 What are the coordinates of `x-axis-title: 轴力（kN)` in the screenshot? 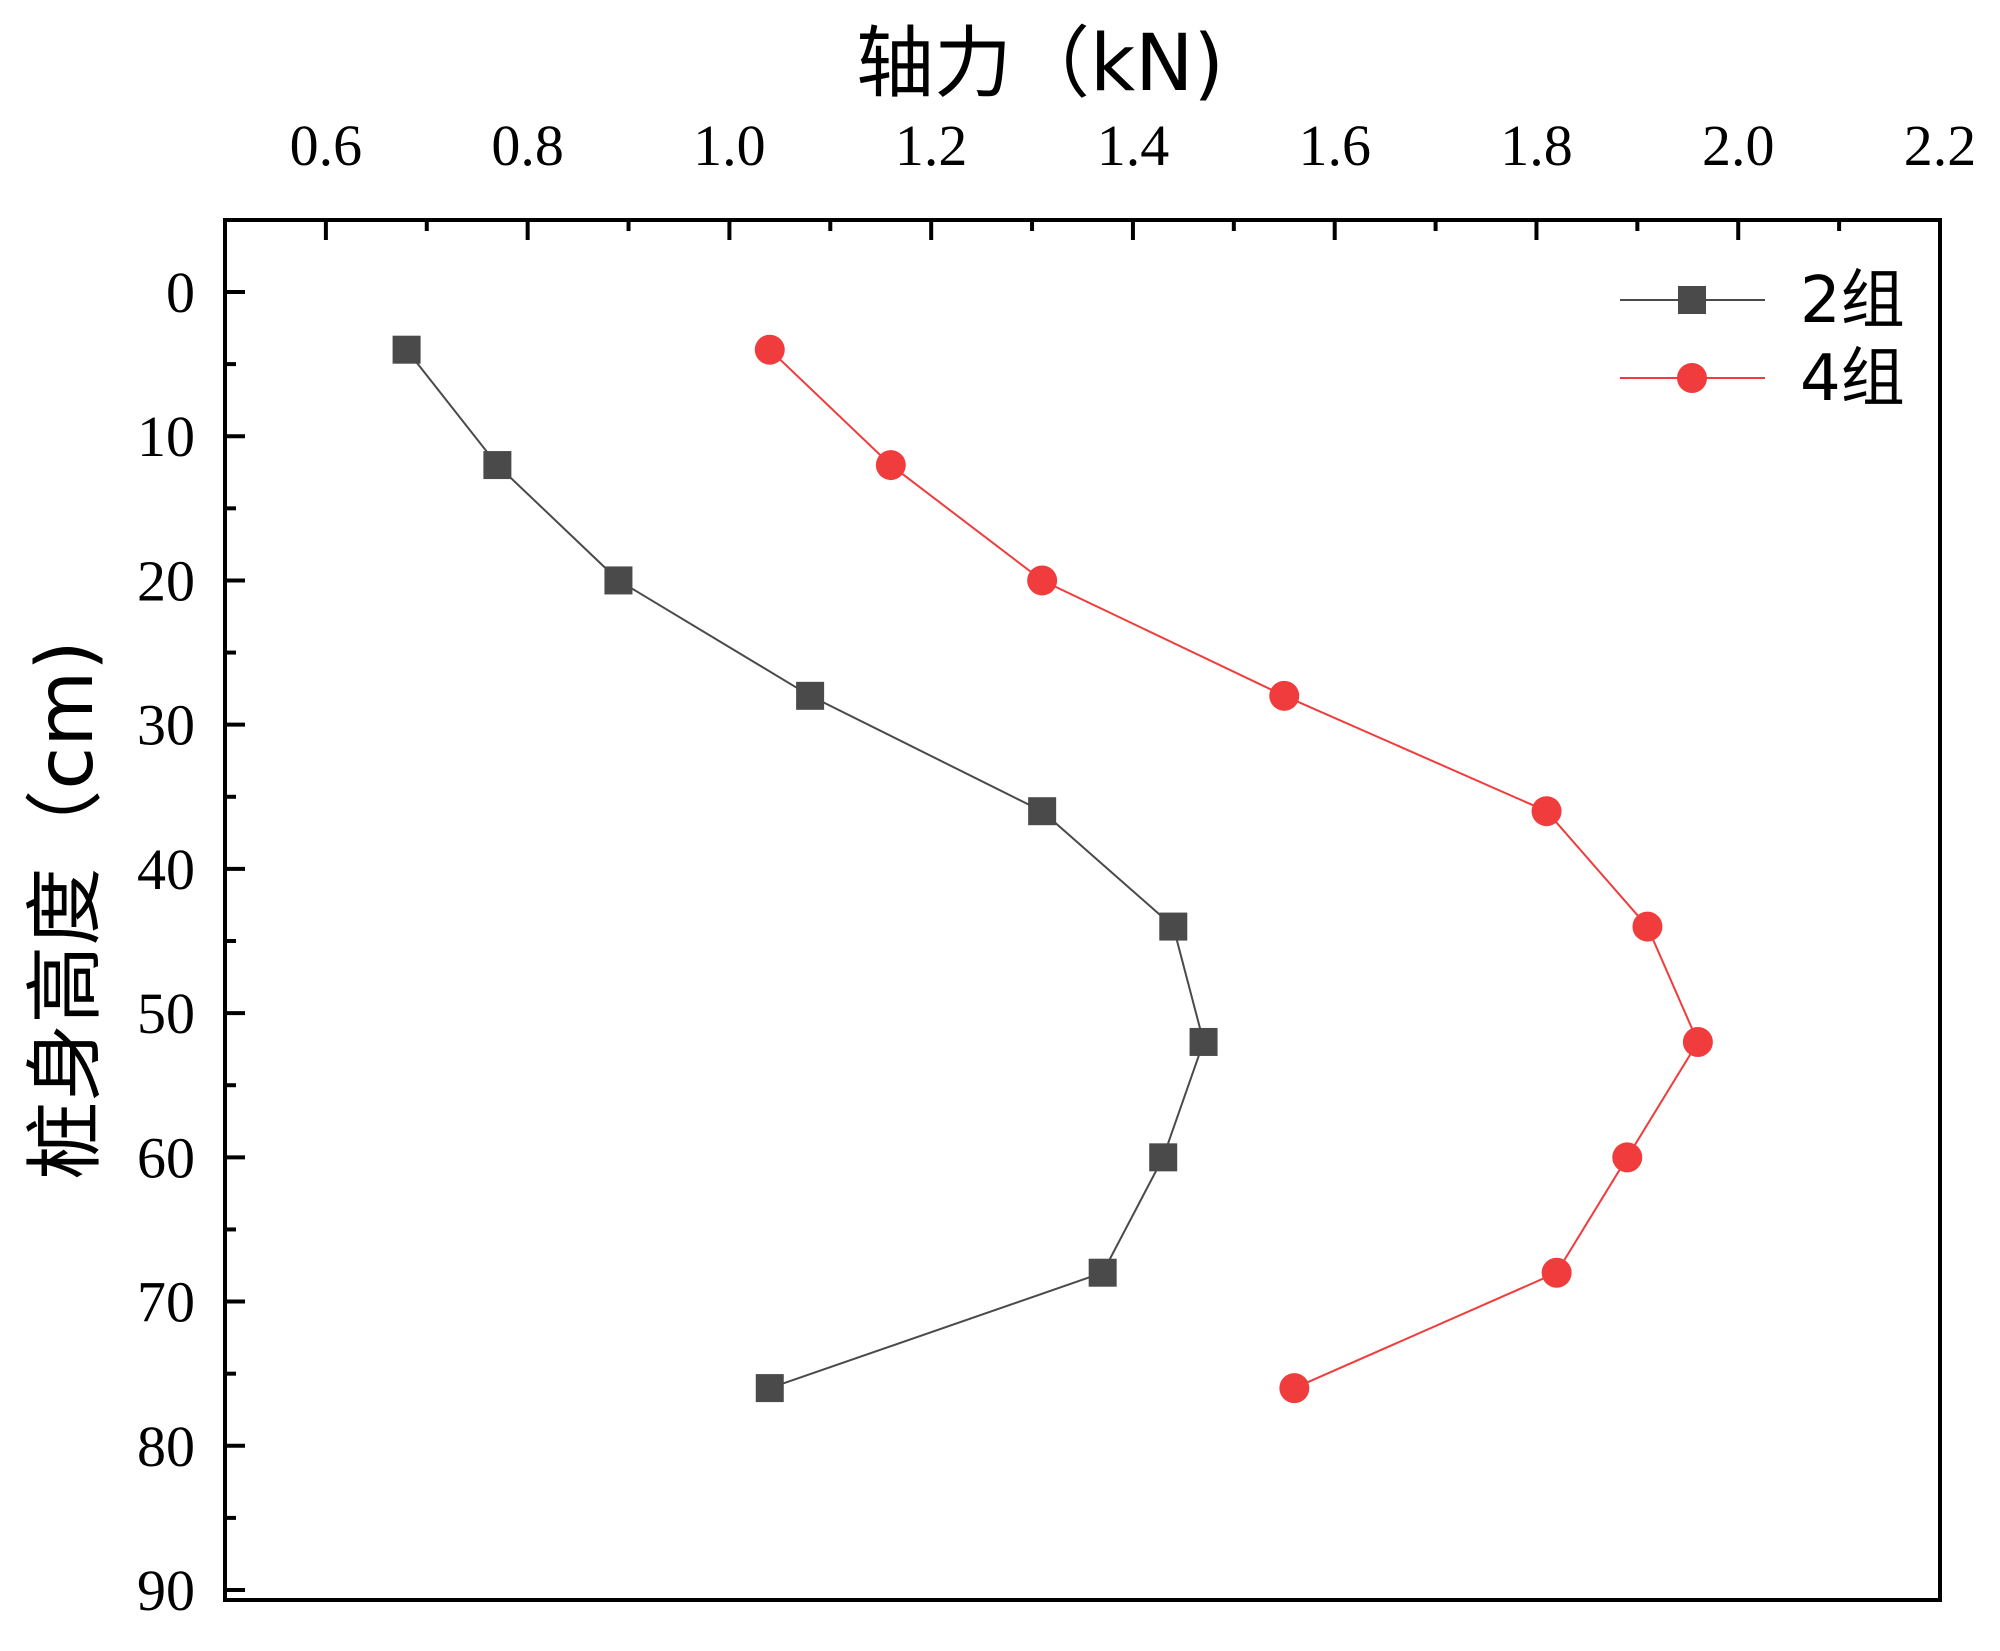 It's located at (1040, 64).